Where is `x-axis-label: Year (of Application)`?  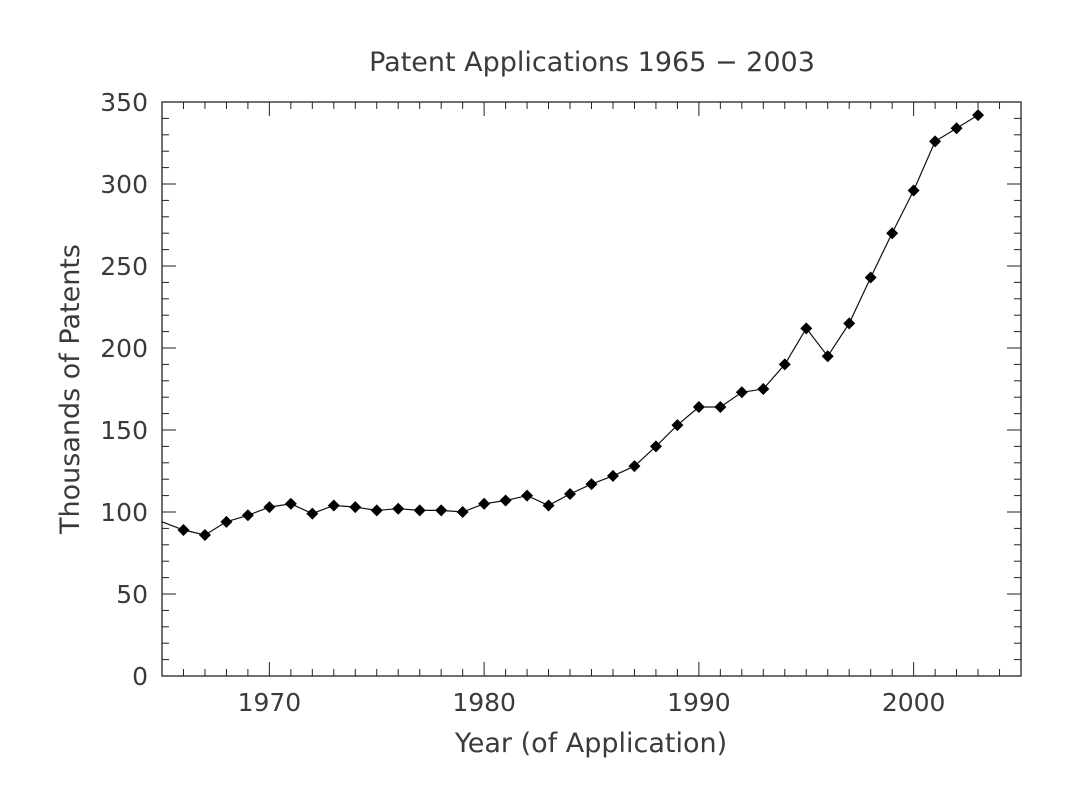 x-axis-label: Year (of Application) is located at coordinates (590, 743).